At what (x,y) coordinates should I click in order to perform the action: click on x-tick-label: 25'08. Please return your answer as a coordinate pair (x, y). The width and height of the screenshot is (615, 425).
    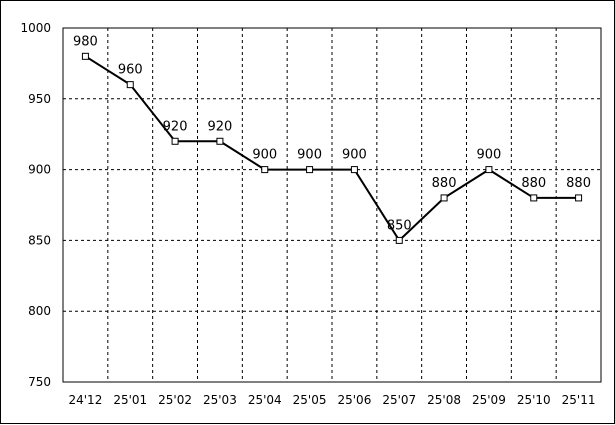
    Looking at the image, I should click on (444, 400).